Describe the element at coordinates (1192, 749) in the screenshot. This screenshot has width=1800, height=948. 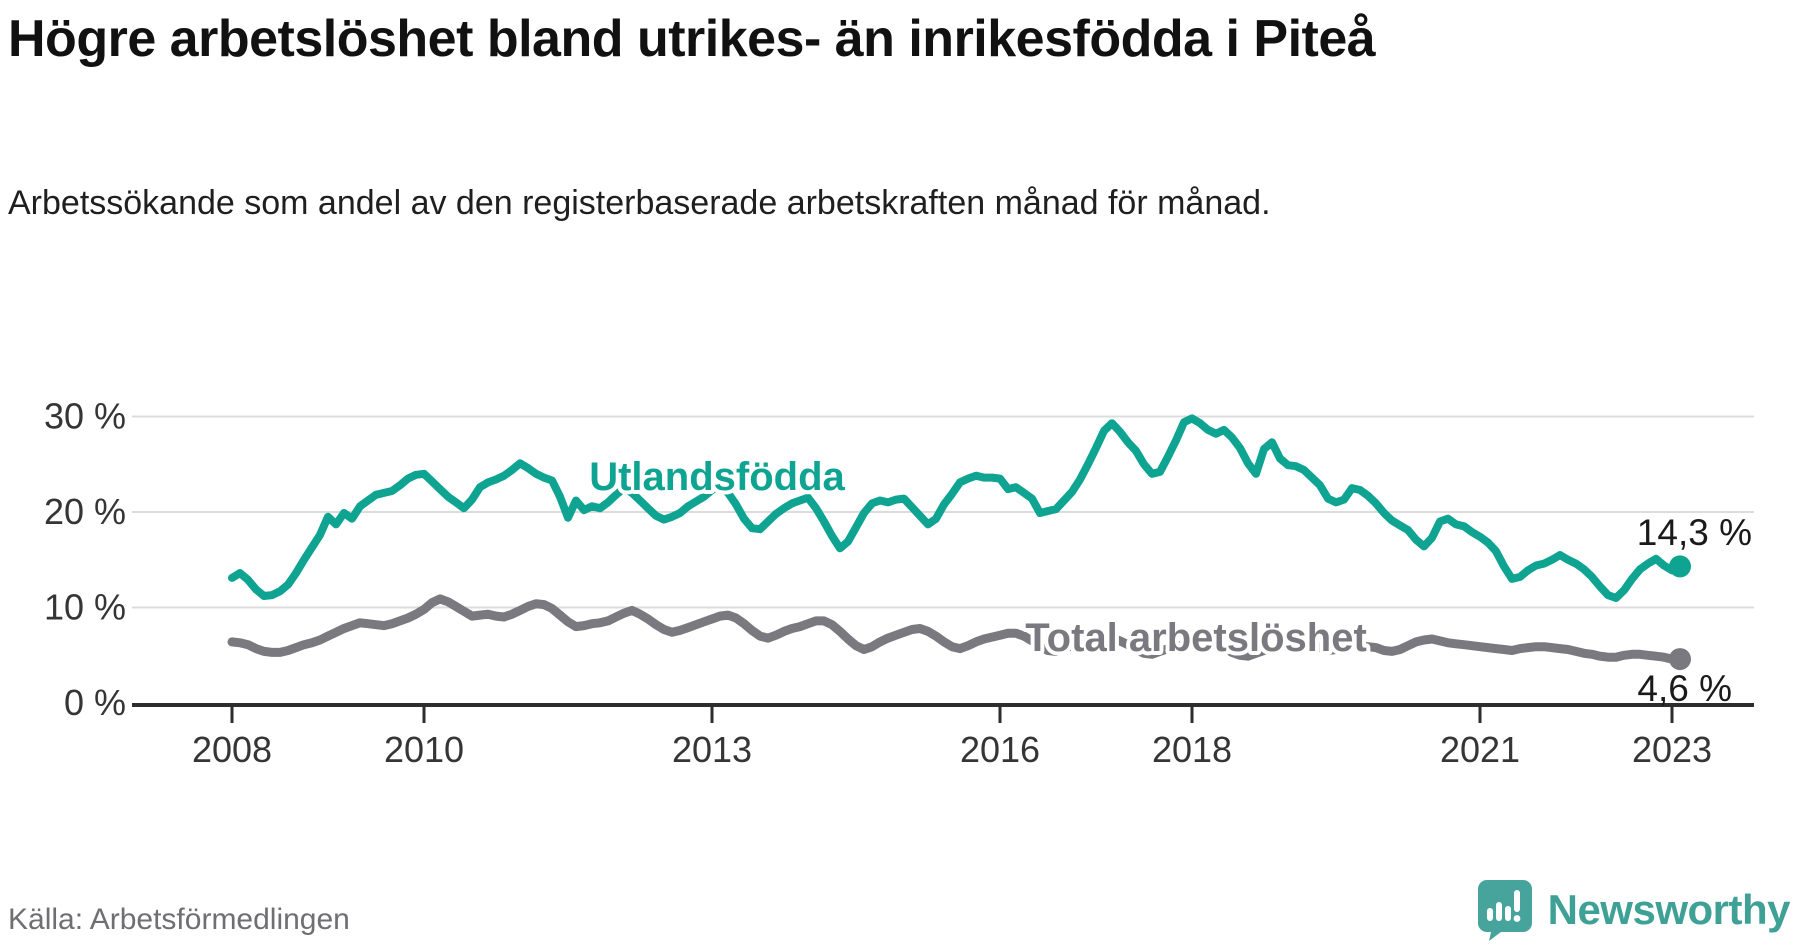
I see `x-tick-label: 2018` at that location.